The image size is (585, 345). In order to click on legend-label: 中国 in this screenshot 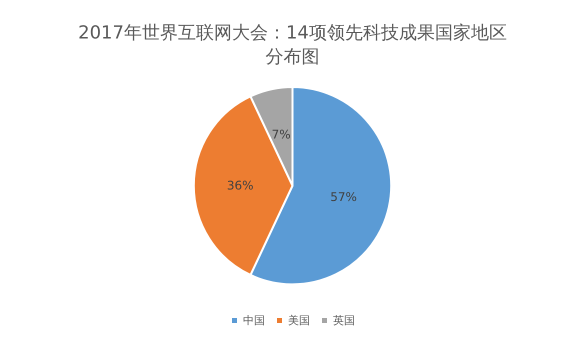, I will do `click(254, 320)`.